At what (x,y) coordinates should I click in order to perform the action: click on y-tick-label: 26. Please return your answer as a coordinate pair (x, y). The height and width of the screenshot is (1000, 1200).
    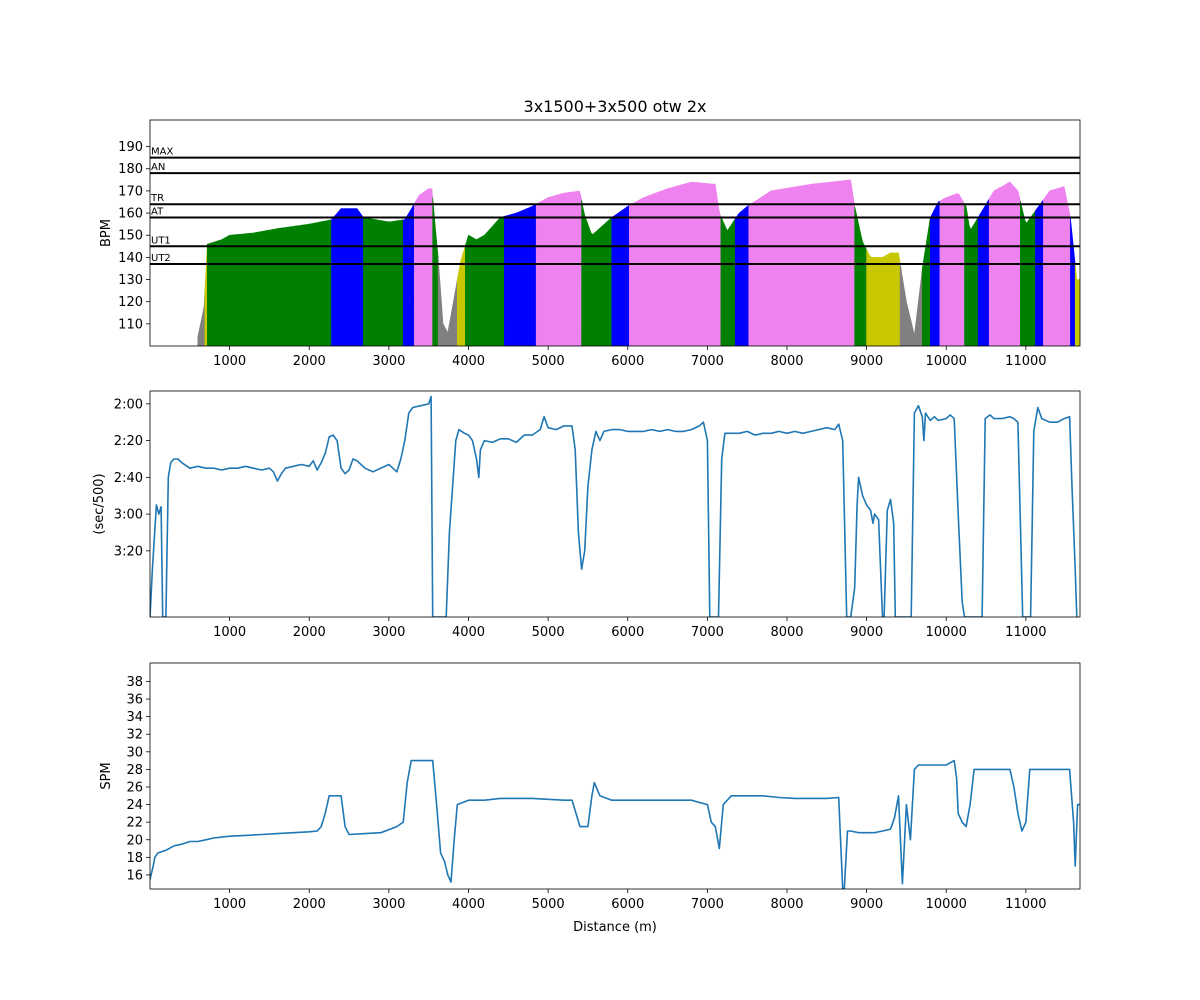
    Looking at the image, I should click on (134, 787).